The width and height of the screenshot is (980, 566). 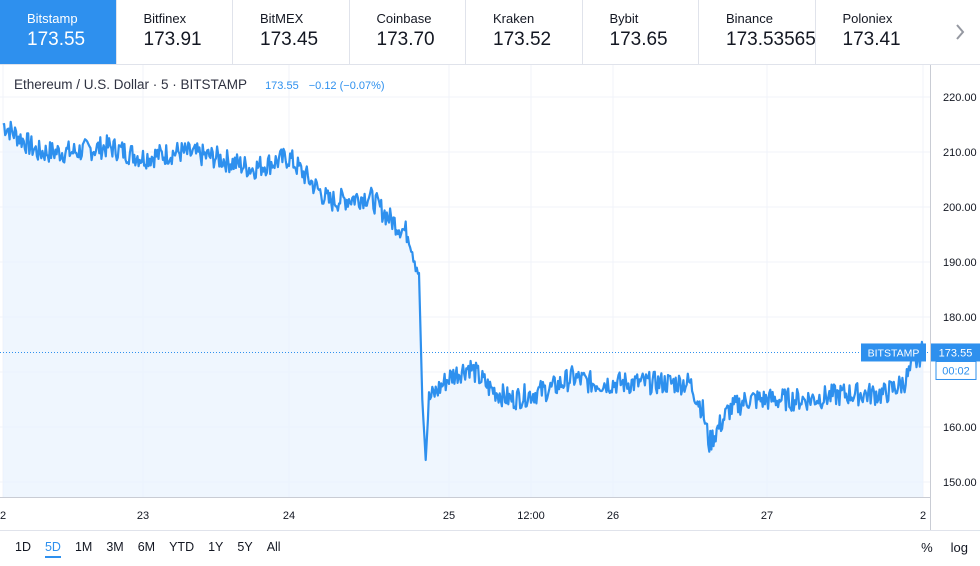 What do you see at coordinates (405, 39) in the screenshot?
I see `tab-price: 173.70` at bounding box center [405, 39].